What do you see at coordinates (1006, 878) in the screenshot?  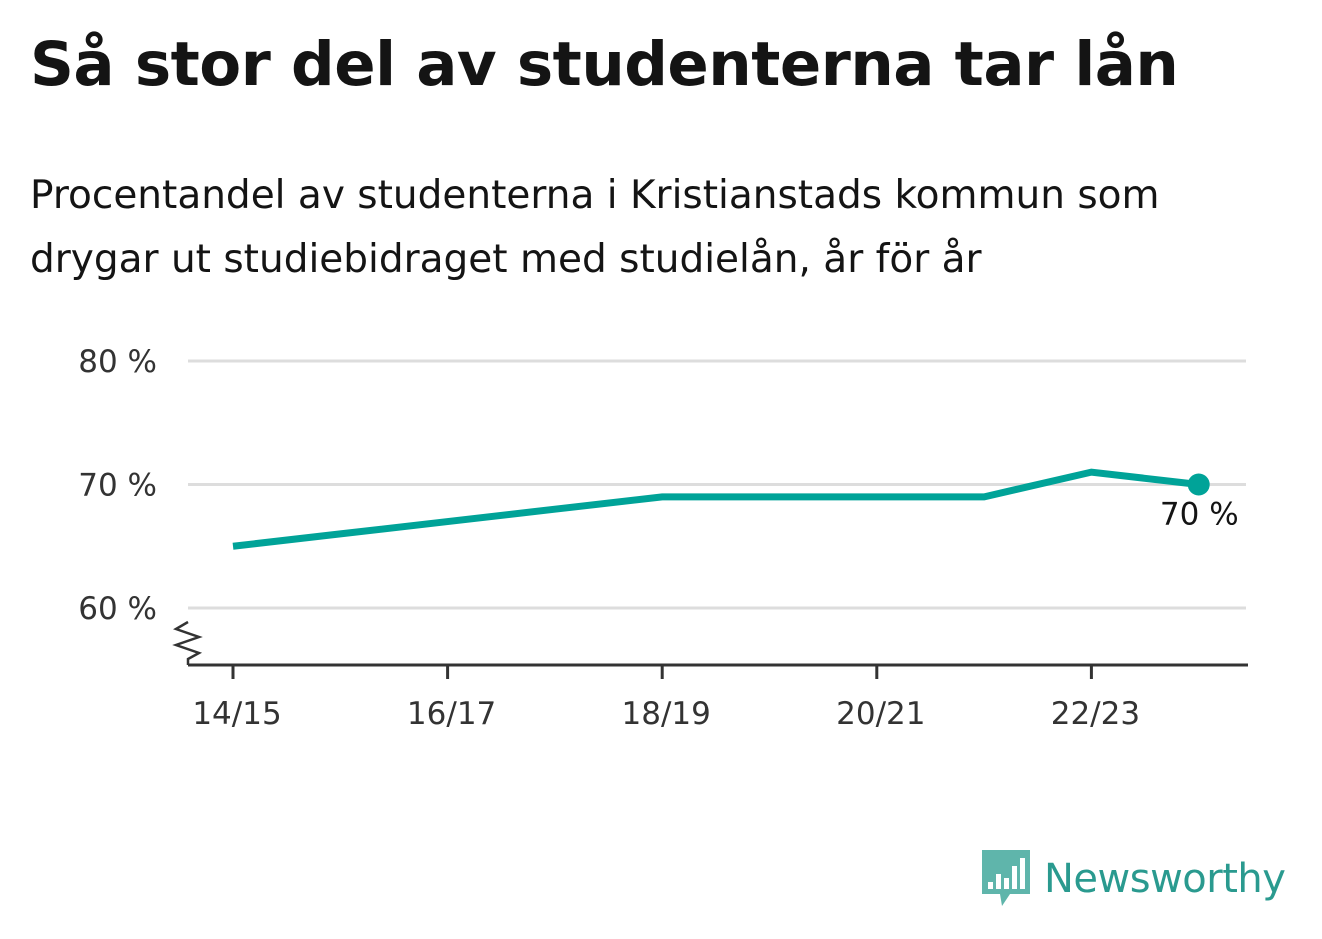 I see `bar-chart-speech-bubble-icon` at bounding box center [1006, 878].